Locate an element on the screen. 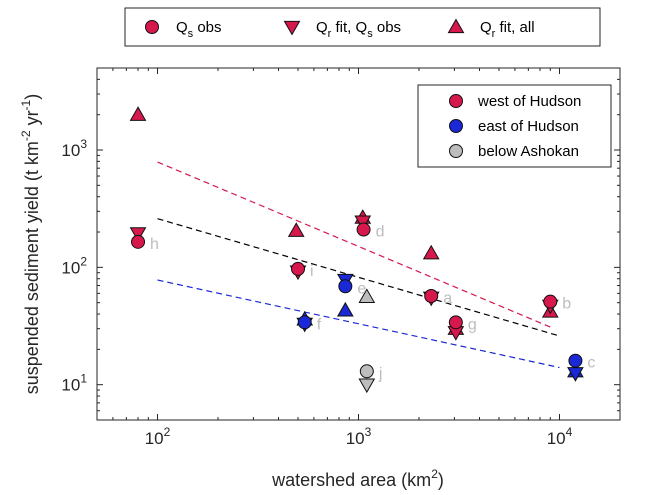  y-tick-label: 10¹ is located at coordinates (74, 383).